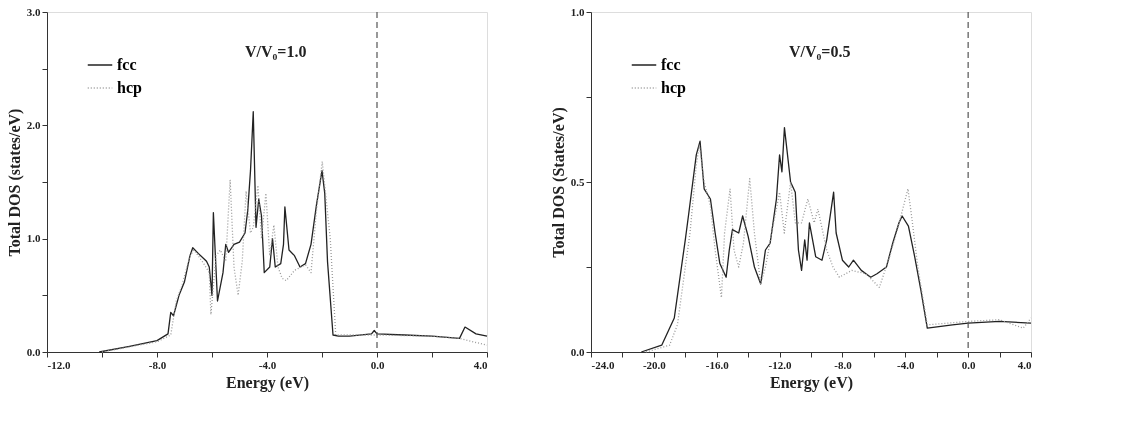  What do you see at coordinates (603, 364) in the screenshot?
I see `x-tick-label: -24.0` at bounding box center [603, 364].